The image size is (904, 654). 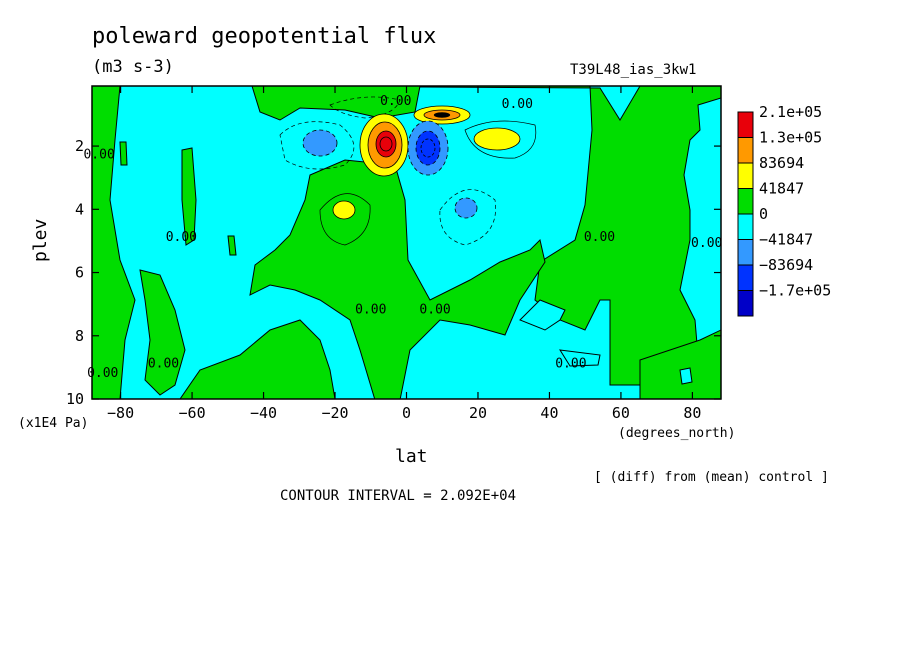 What do you see at coordinates (763, 214) in the screenshot?
I see `colorbar-label: 0` at bounding box center [763, 214].